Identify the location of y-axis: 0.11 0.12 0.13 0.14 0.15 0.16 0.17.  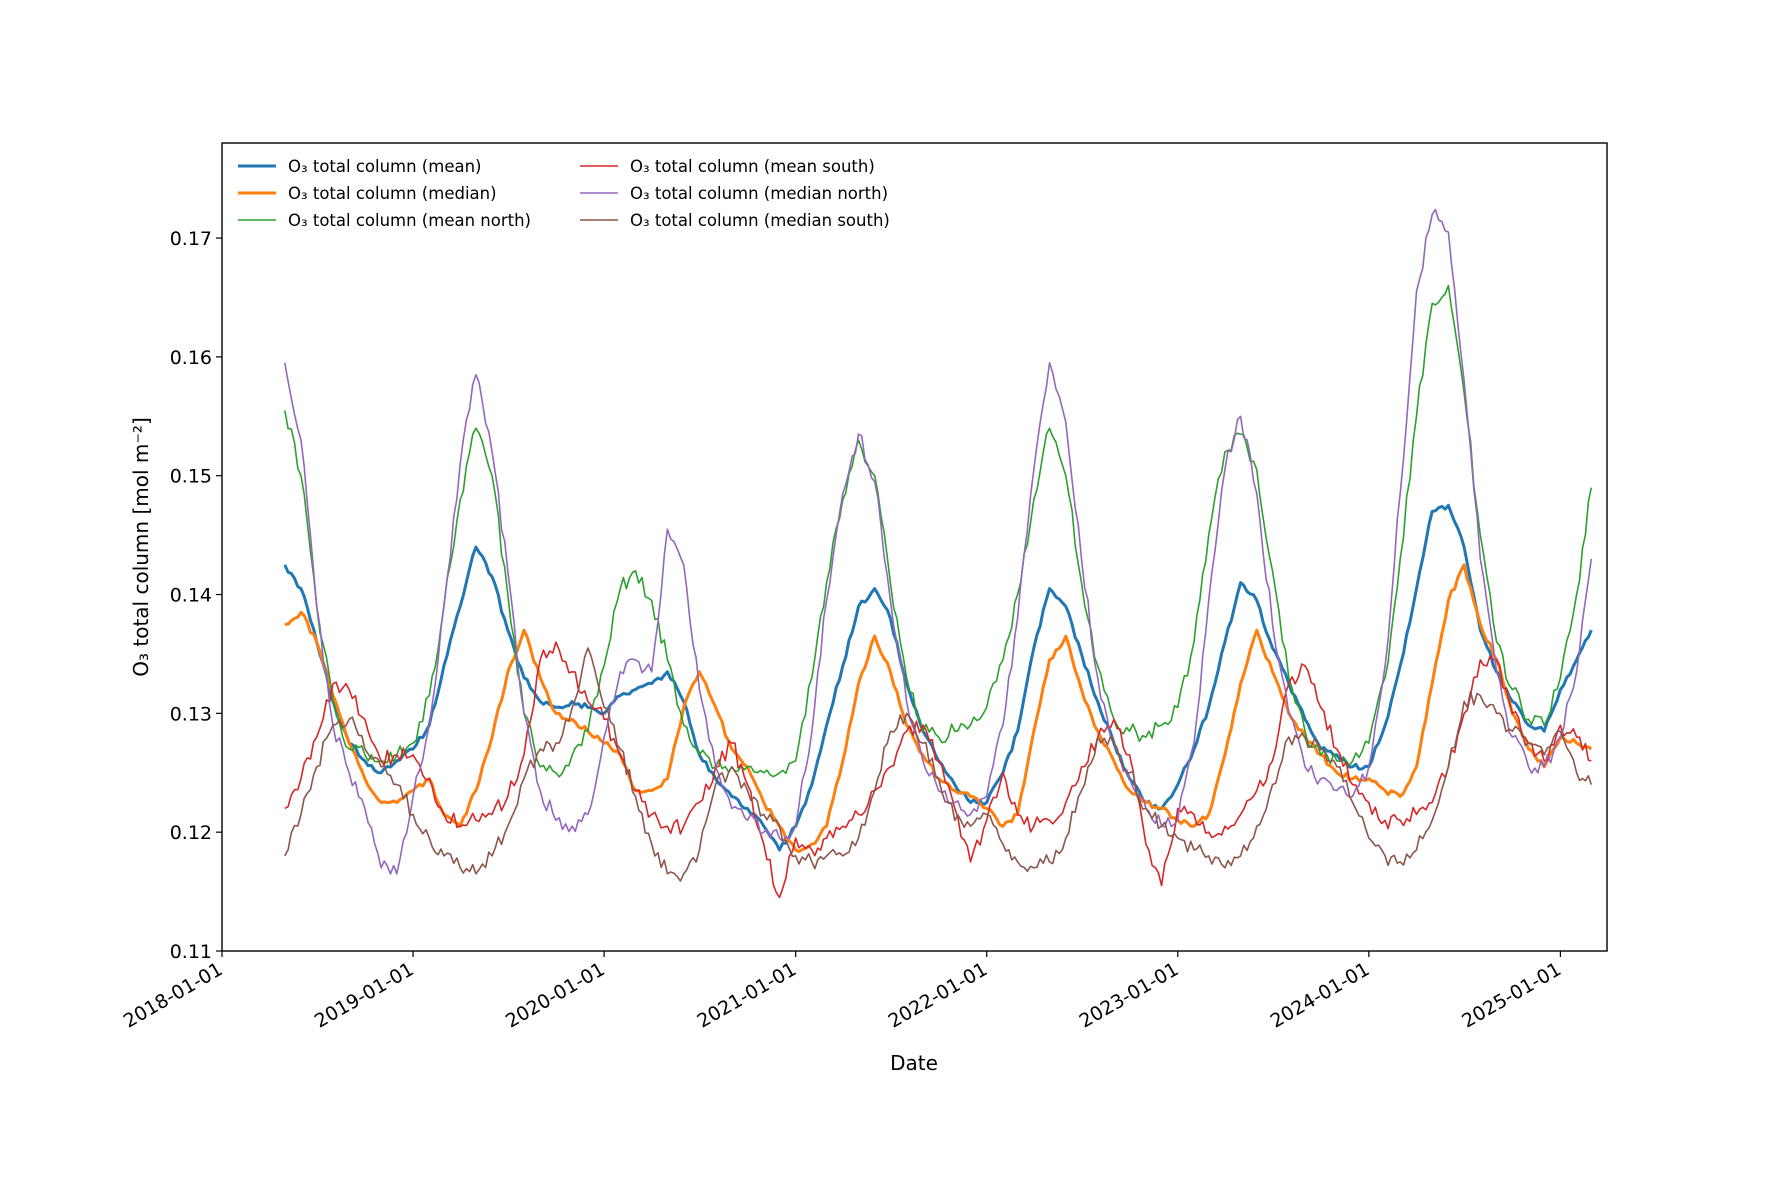
(196, 595).